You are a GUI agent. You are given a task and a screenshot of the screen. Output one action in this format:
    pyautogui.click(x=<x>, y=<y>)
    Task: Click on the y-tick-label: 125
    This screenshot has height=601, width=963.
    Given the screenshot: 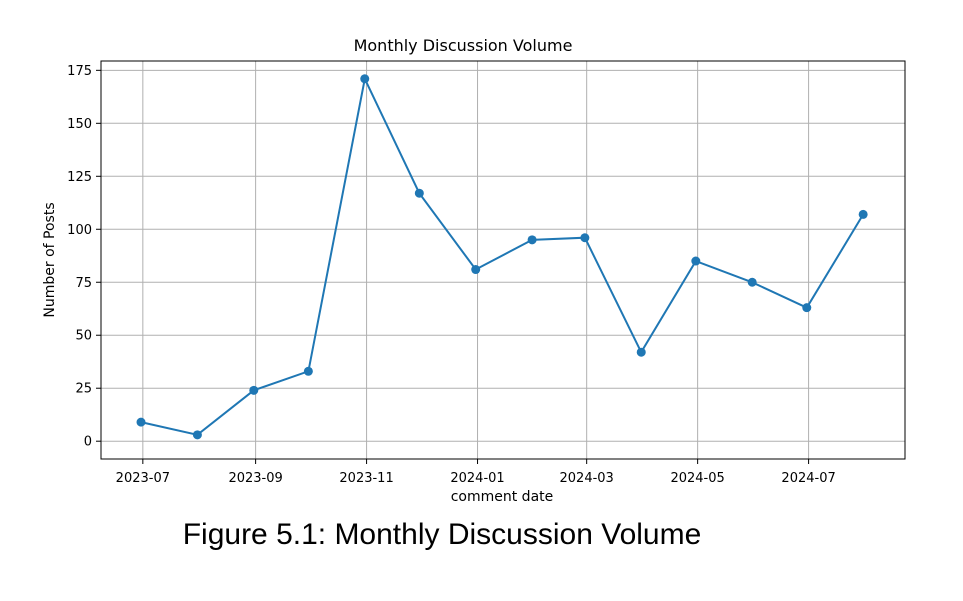 What is the action you would take?
    pyautogui.click(x=79, y=177)
    